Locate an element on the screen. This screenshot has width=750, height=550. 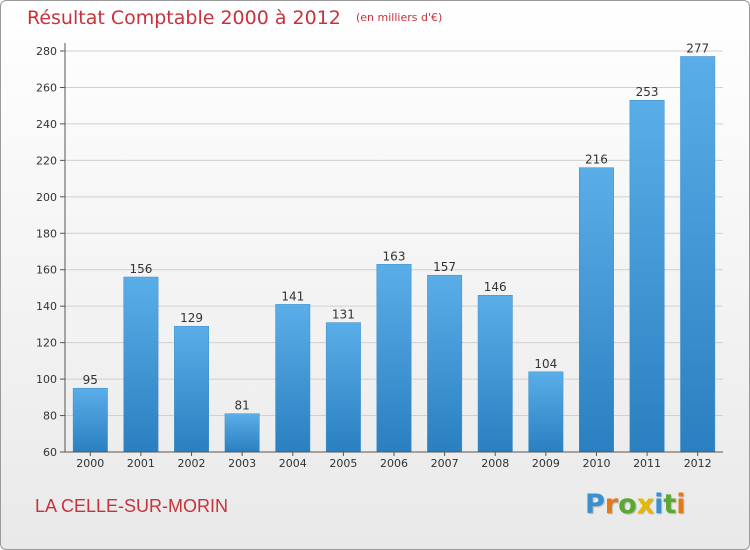
logo-letter: r is located at coordinates (611, 504).